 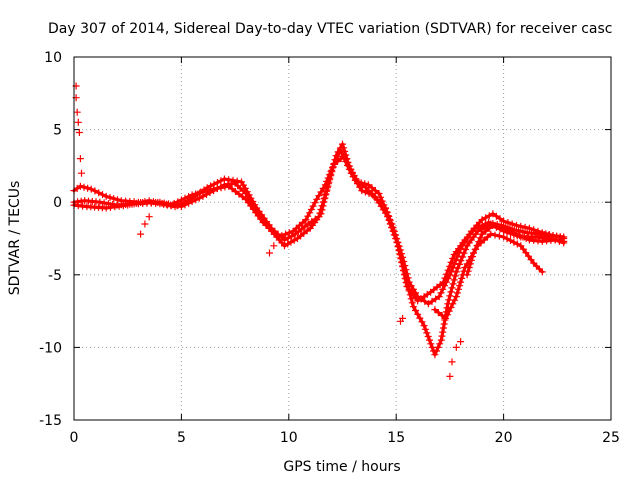 What do you see at coordinates (181, 438) in the screenshot?
I see `x-tick-label: 5` at bounding box center [181, 438].